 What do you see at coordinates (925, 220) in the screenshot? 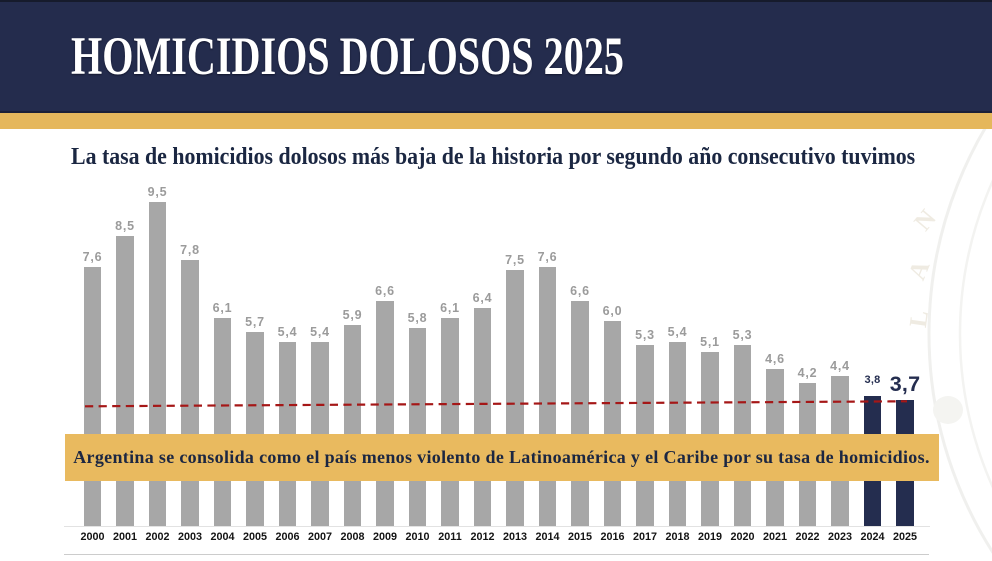
I see `svg-text: N` at bounding box center [925, 220].